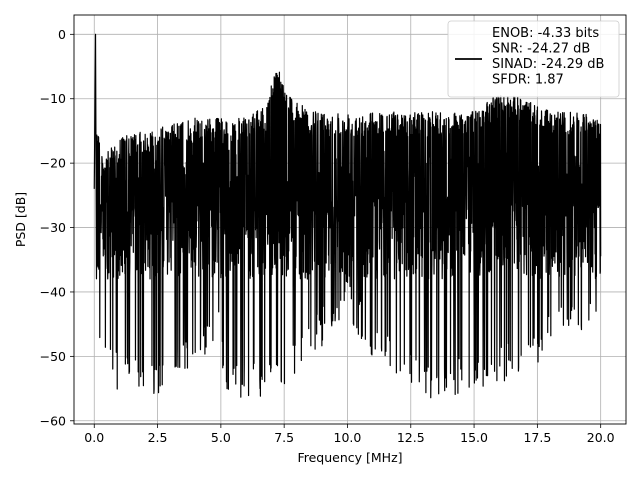 Image resolution: width=640 pixels, height=480 pixels. I want to click on y-axis-ticks: 0 −10 −20 −30 −40 −50 −60, so click(57, 227).